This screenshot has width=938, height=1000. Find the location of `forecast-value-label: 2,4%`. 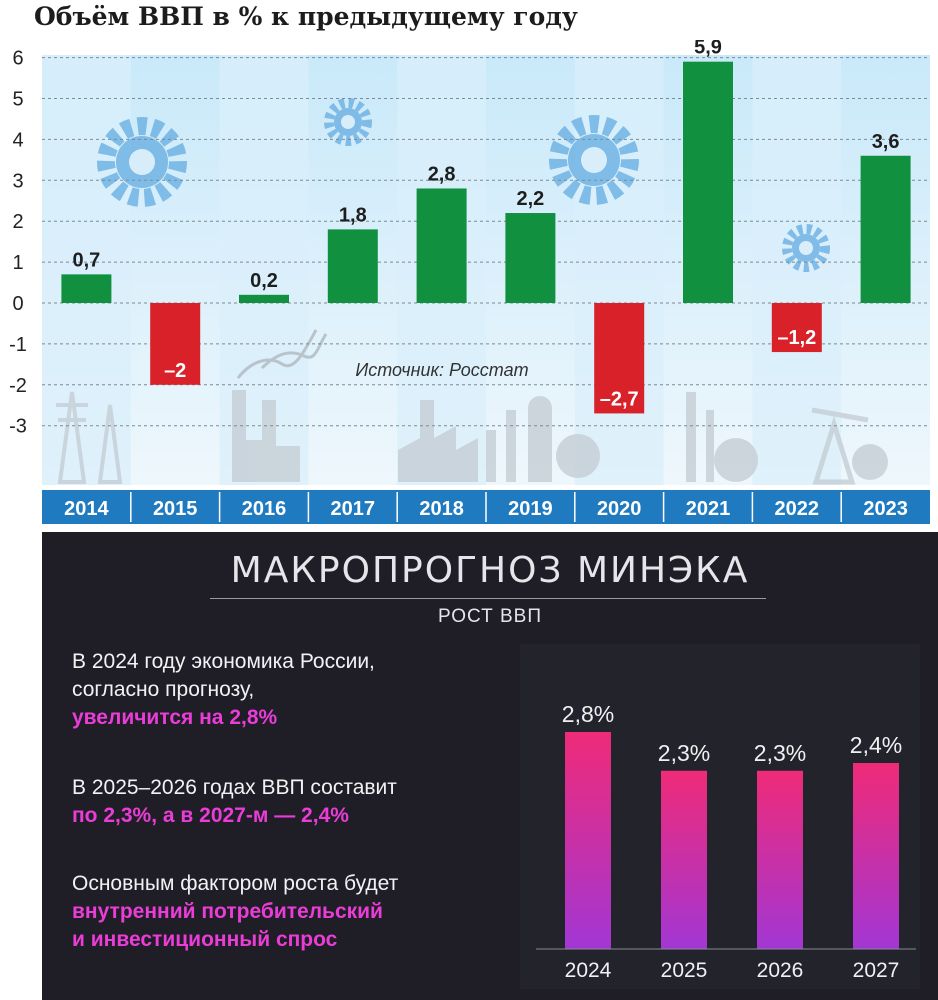

forecast-value-label: 2,4% is located at coordinates (876, 745).